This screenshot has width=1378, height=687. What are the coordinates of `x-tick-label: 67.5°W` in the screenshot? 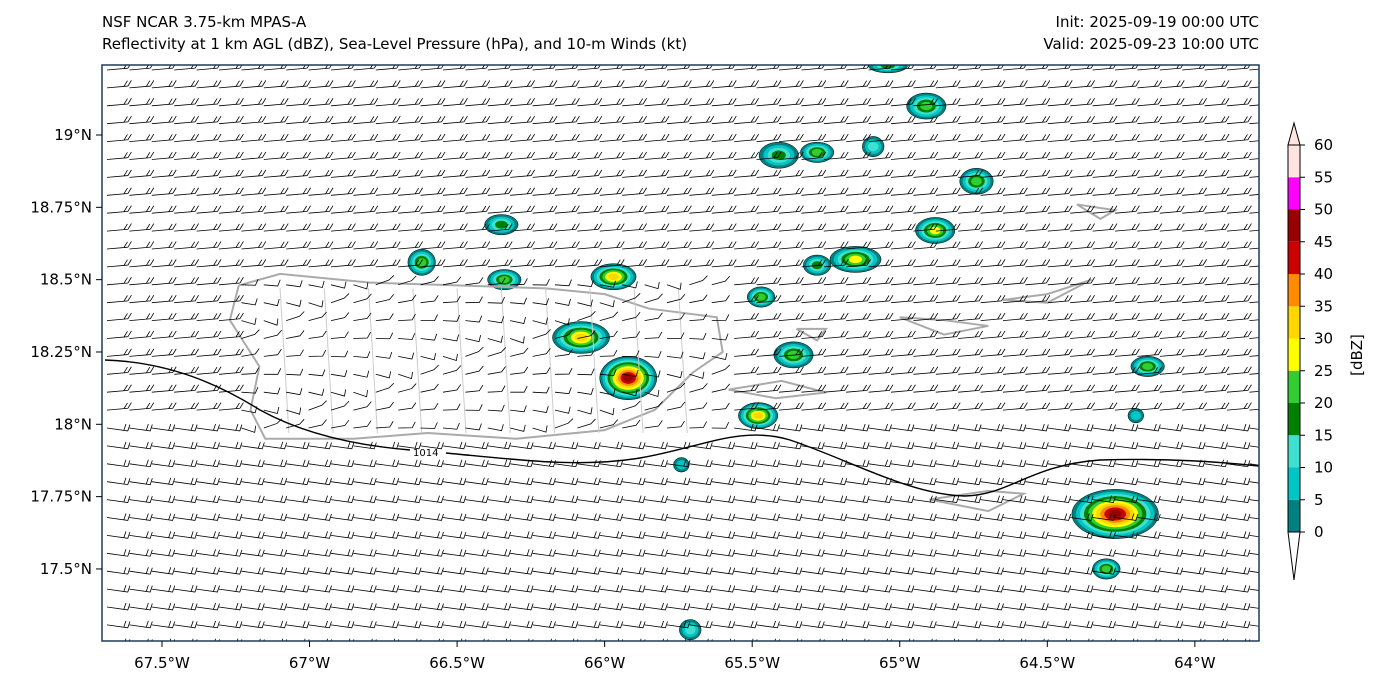 It's located at (162, 663).